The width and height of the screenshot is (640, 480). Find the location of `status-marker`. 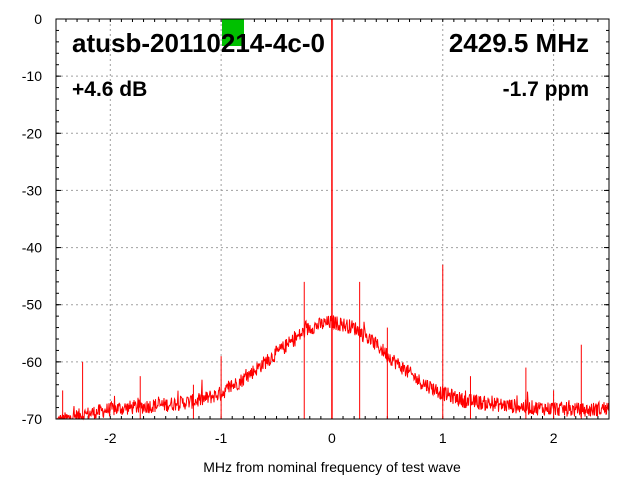

status-marker is located at coordinates (233, 32).